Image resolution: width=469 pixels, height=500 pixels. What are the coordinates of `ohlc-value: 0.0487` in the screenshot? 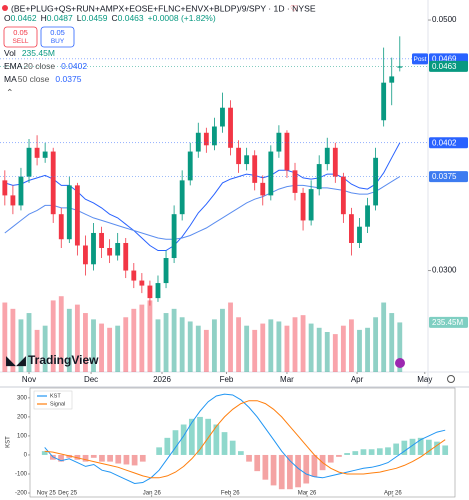 It's located at (60, 18).